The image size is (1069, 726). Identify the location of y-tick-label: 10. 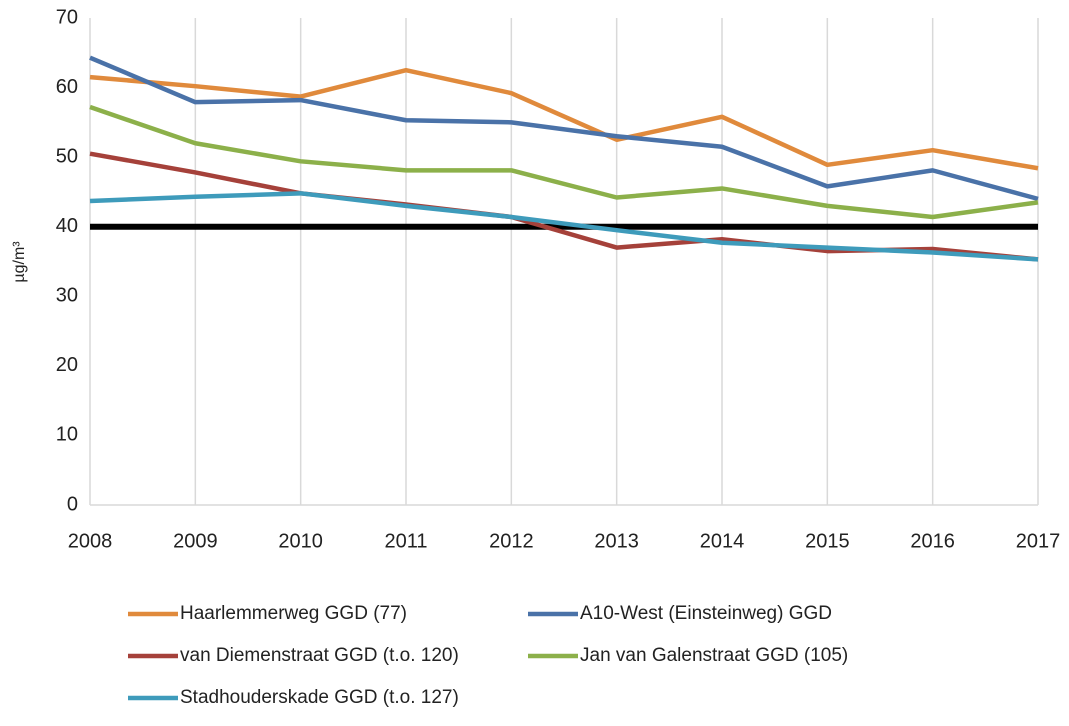
(67, 435).